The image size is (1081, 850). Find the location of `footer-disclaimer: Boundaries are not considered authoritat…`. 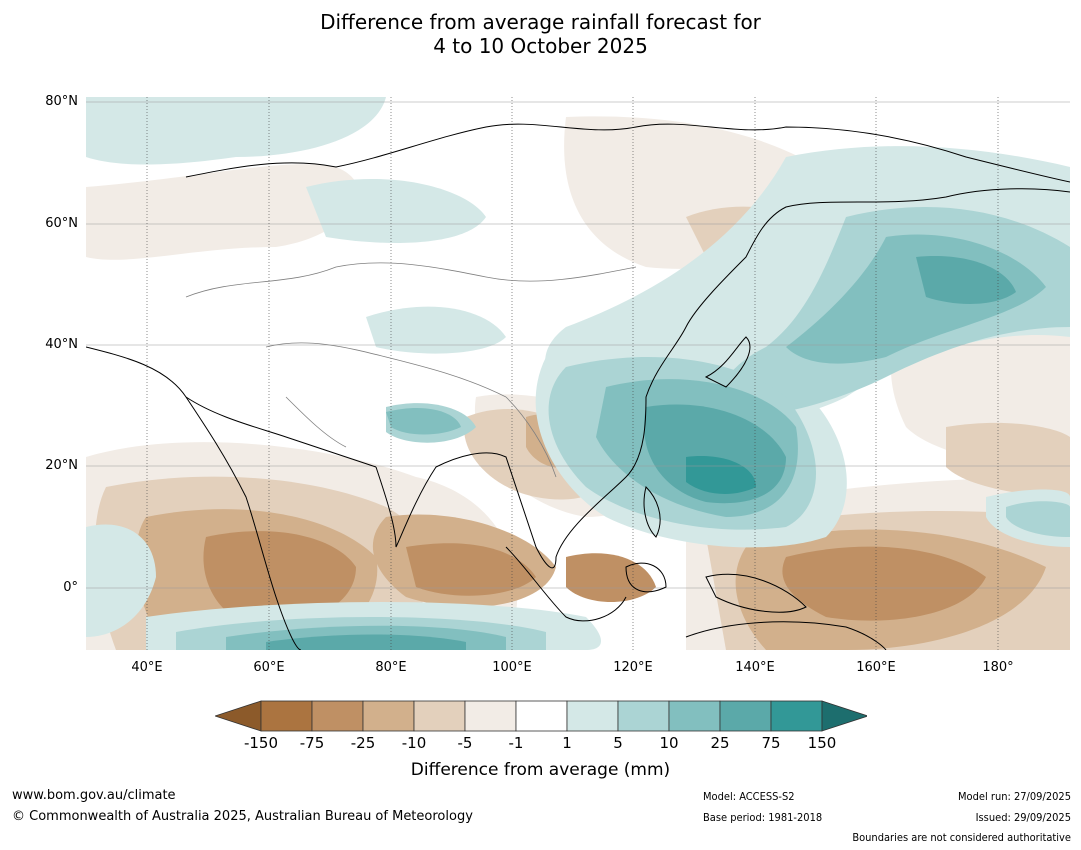

footer-disclaimer: Boundaries are not considered authoritat… is located at coordinates (961, 837).